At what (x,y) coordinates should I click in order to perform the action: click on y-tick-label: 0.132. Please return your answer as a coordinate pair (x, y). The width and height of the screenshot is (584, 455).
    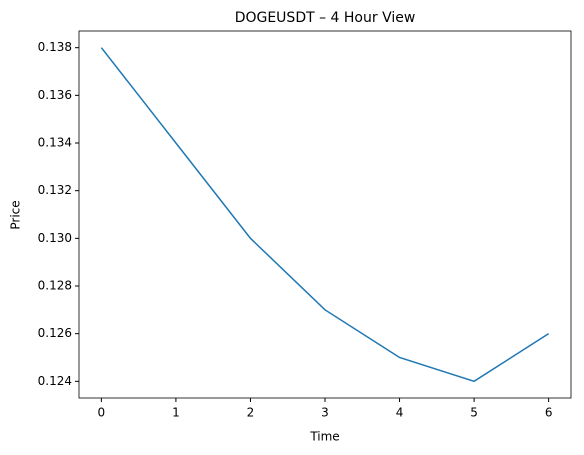
    Looking at the image, I should click on (55, 190).